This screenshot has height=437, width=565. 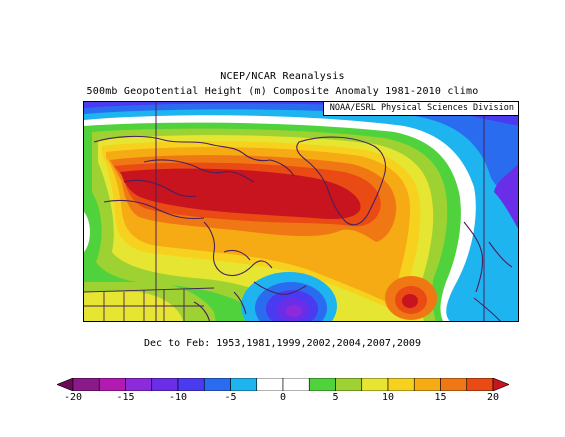 I want to click on colorbar-tick-label: 15, so click(x=440, y=397).